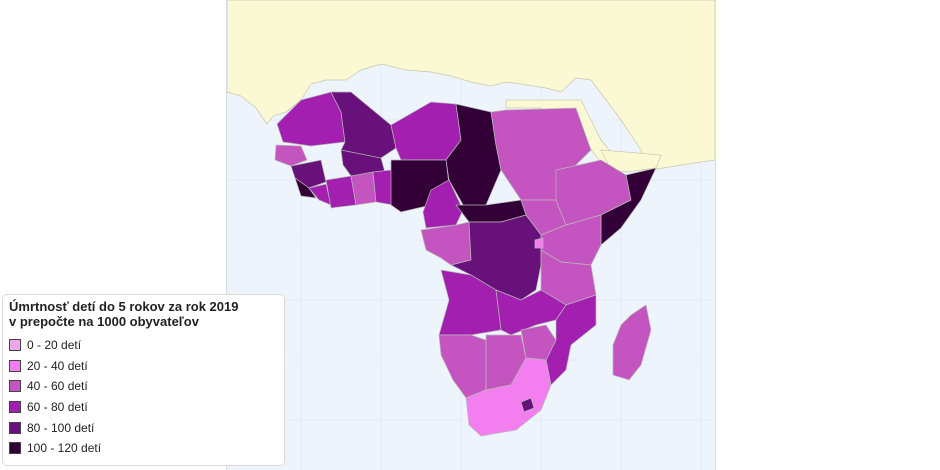 The width and height of the screenshot is (940, 470). What do you see at coordinates (143, 427) in the screenshot?
I see `legend-item: 80 - 100 detí` at bounding box center [143, 427].